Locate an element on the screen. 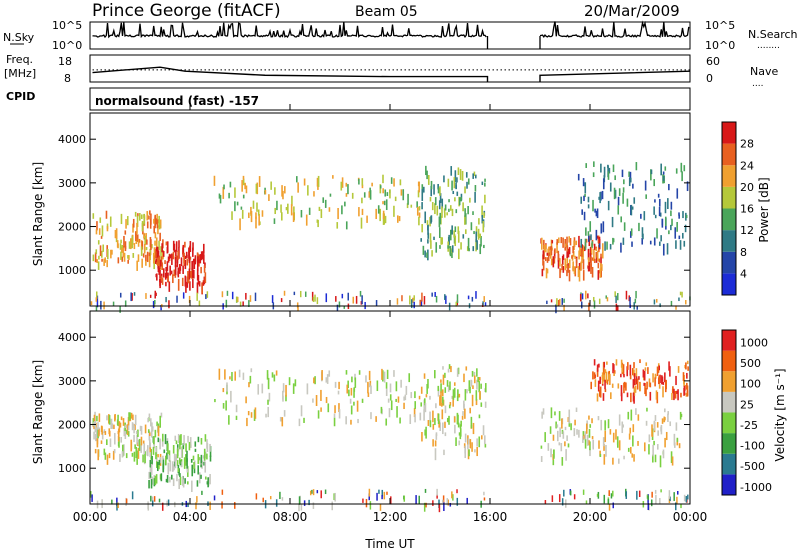 The height and width of the screenshot is (554, 800). sky-right-label: N.Search is located at coordinates (773, 34).